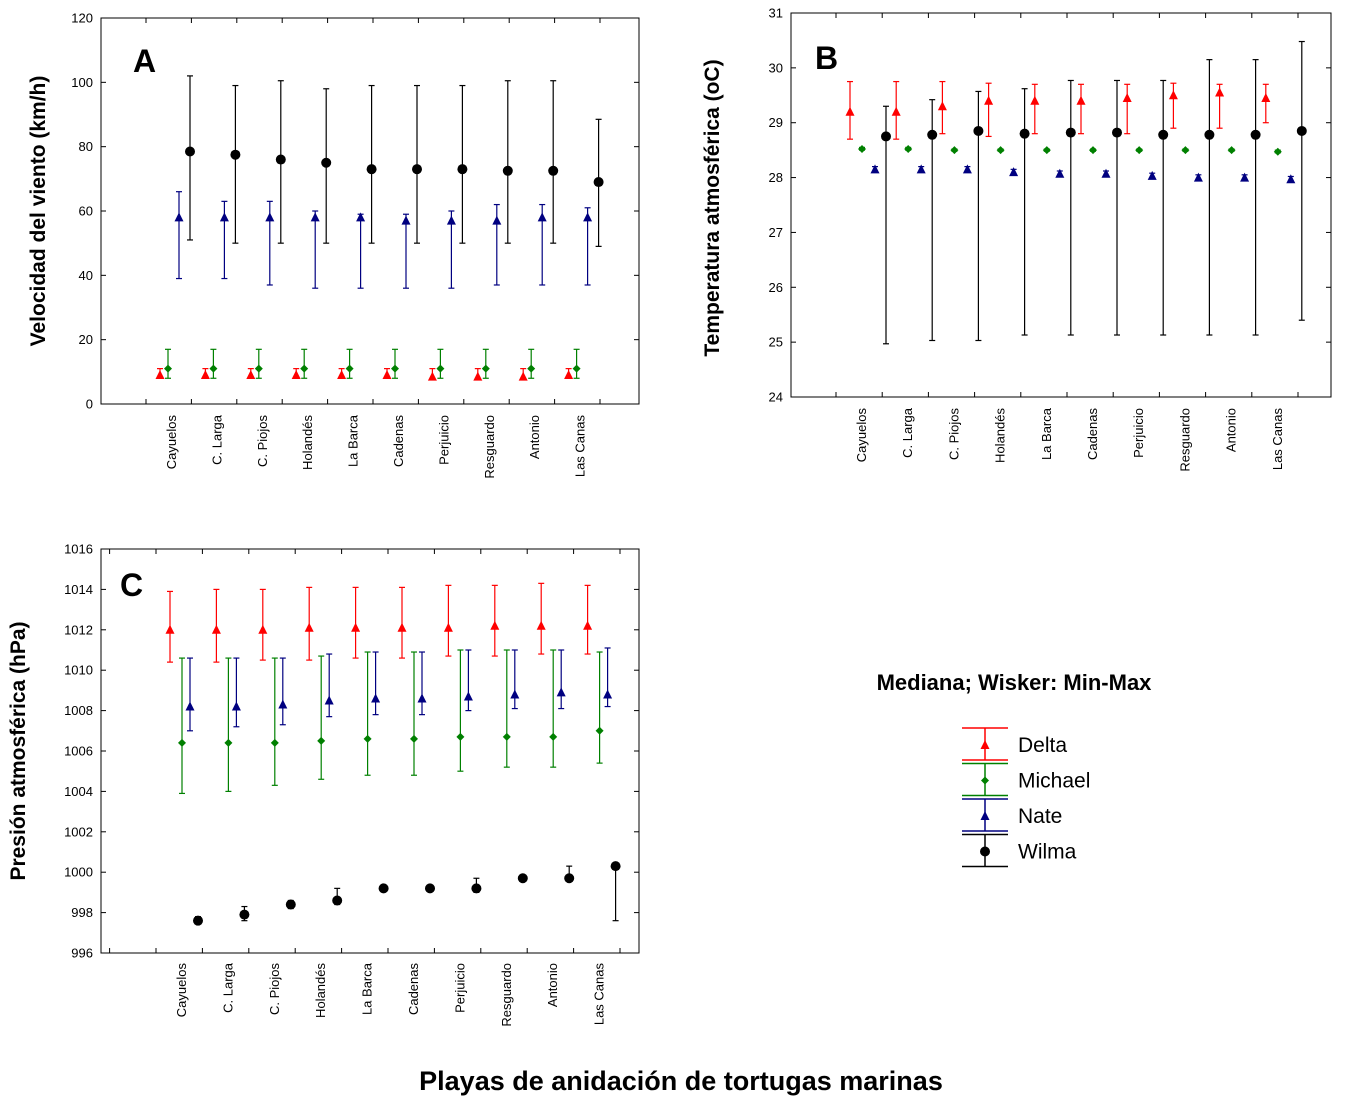 Image resolution: width=1347 pixels, height=1101 pixels. I want to click on plot-frame, so click(370, 211).